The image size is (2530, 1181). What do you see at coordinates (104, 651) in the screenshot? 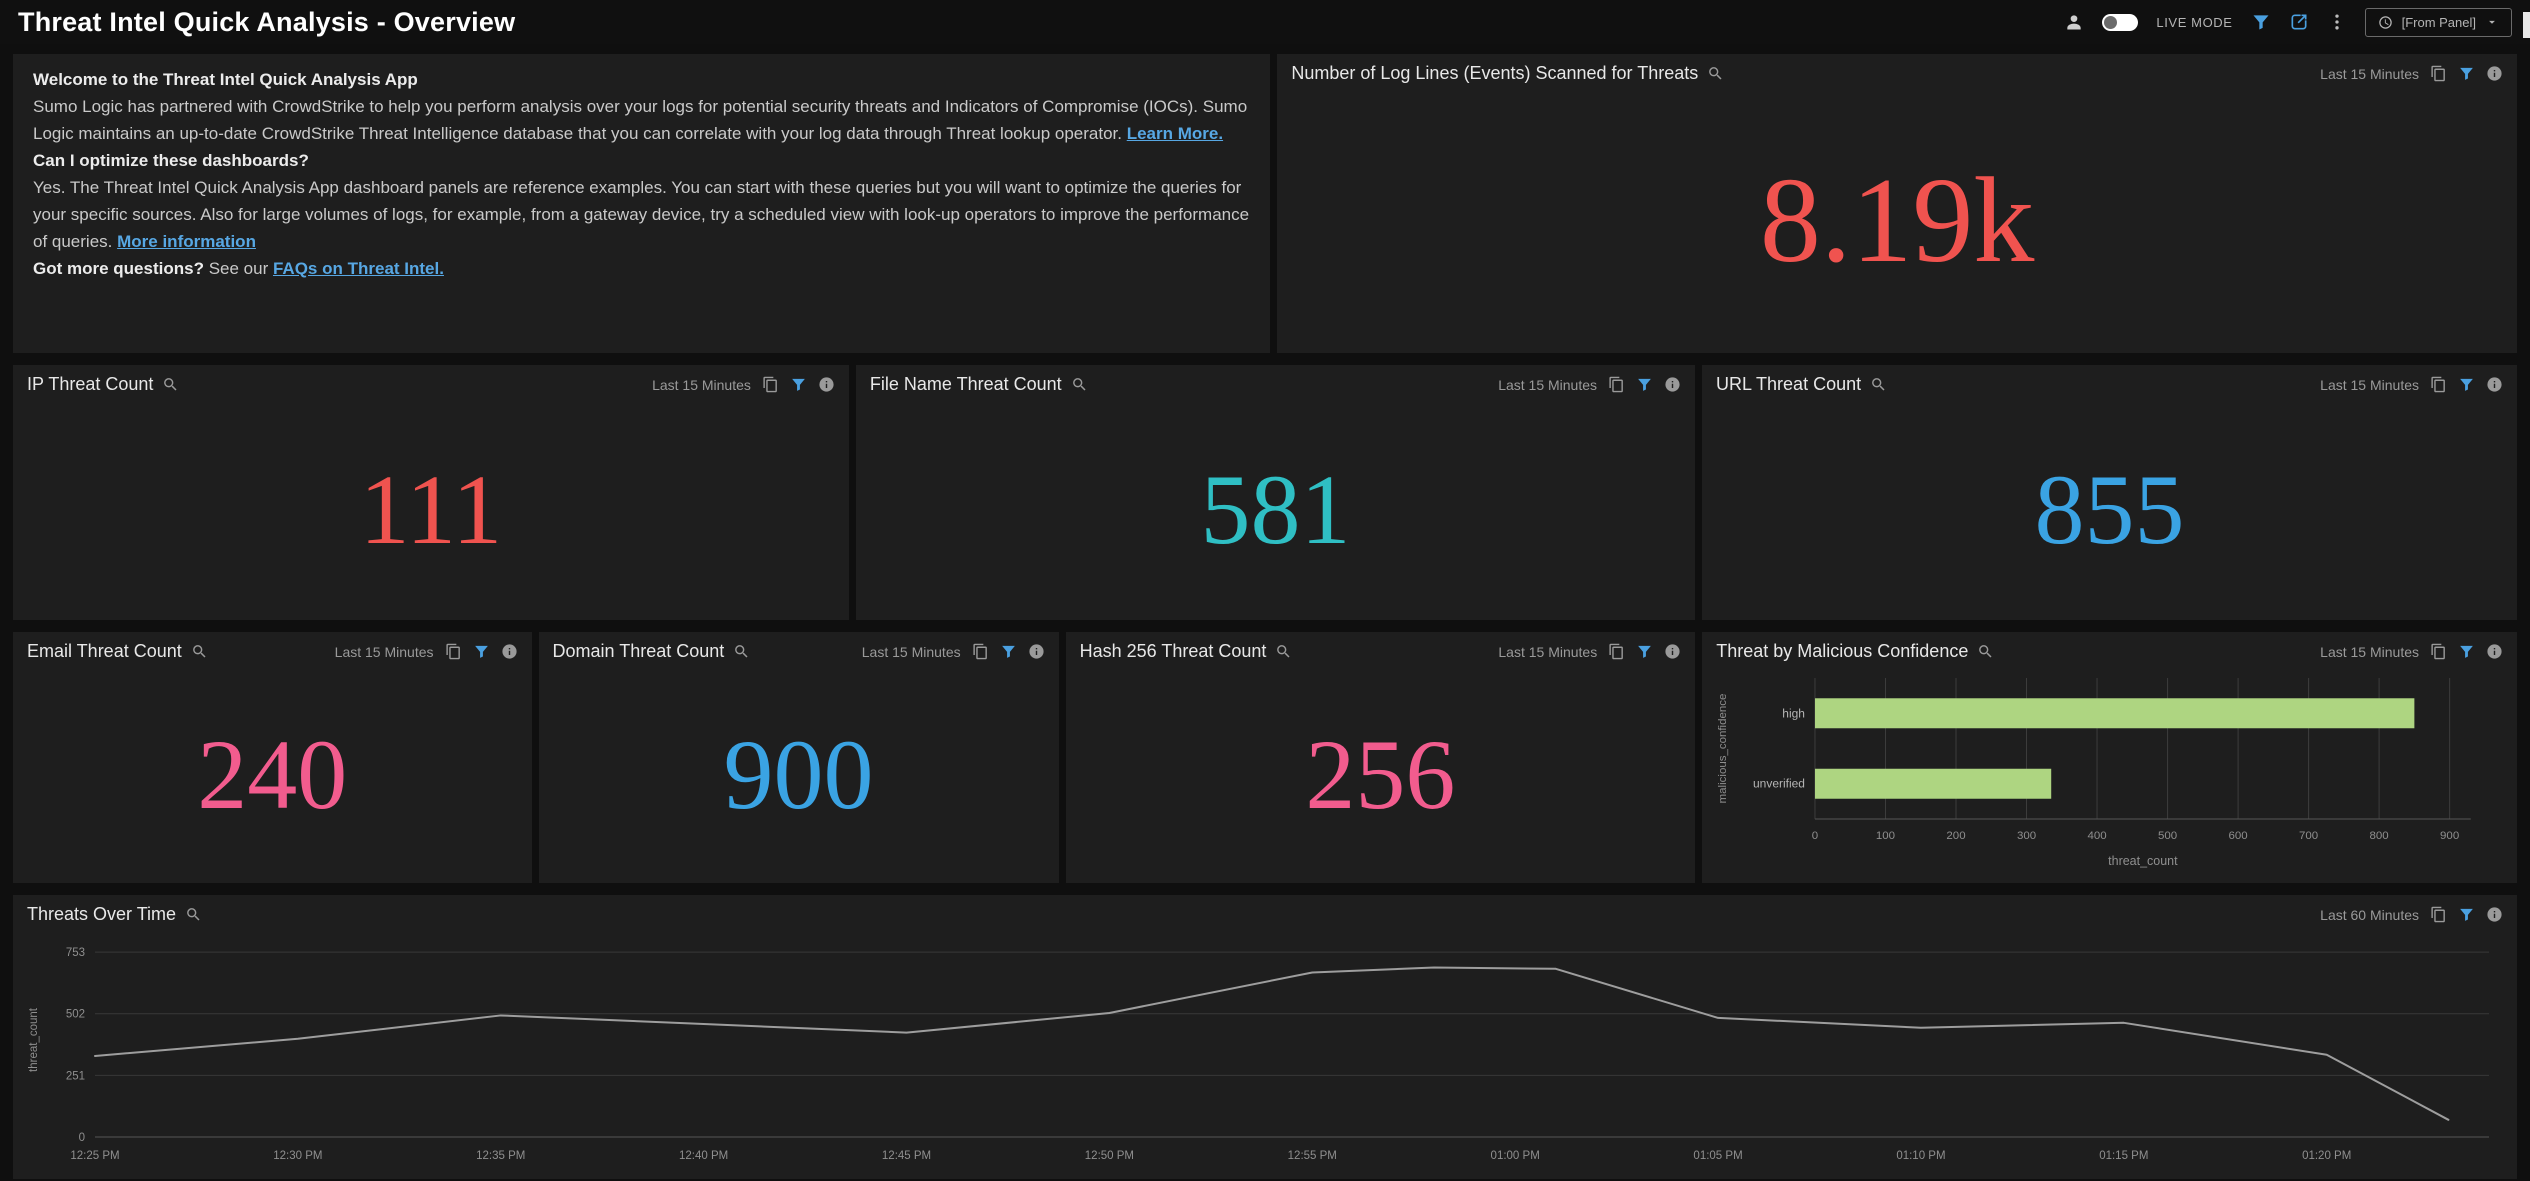
I see `panel-title: Email Threat Count` at bounding box center [104, 651].